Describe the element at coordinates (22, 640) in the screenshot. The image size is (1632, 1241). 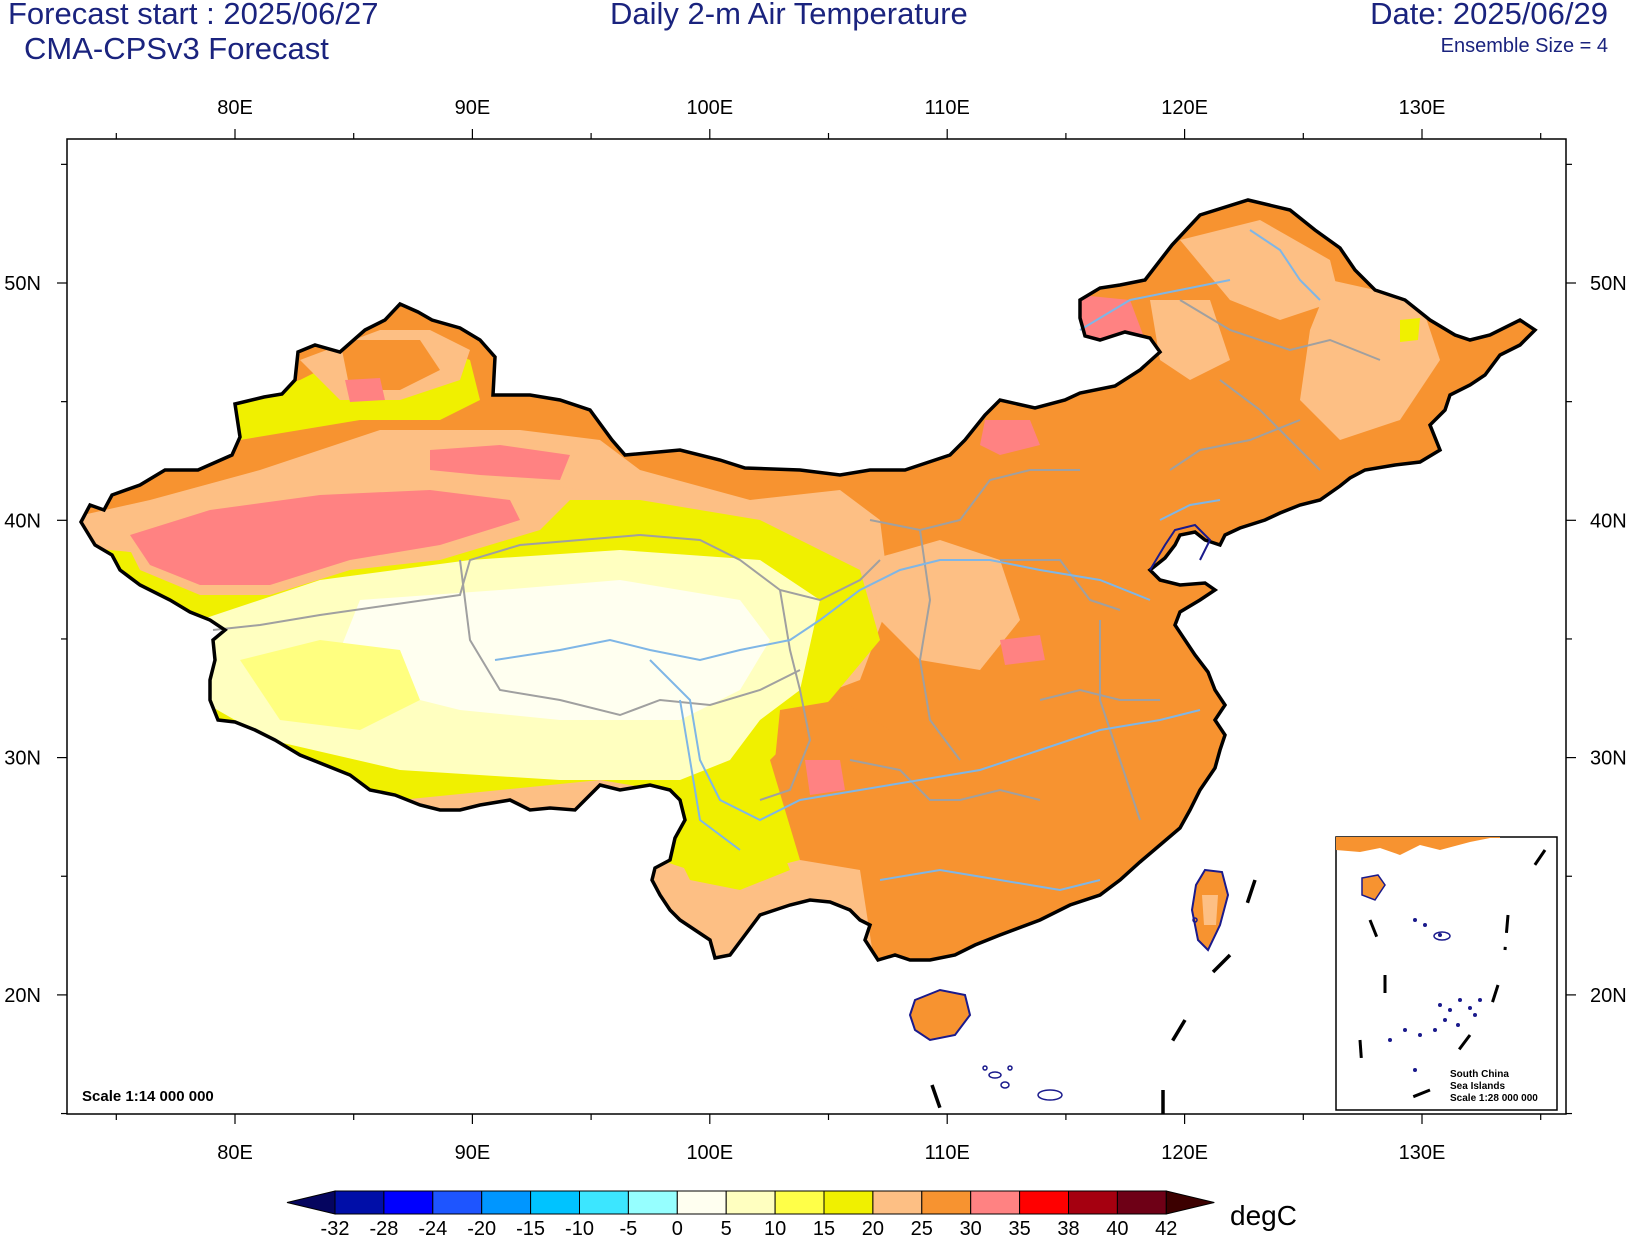
I see `lat-labels-left: 50N 40N 30N 20N` at that location.